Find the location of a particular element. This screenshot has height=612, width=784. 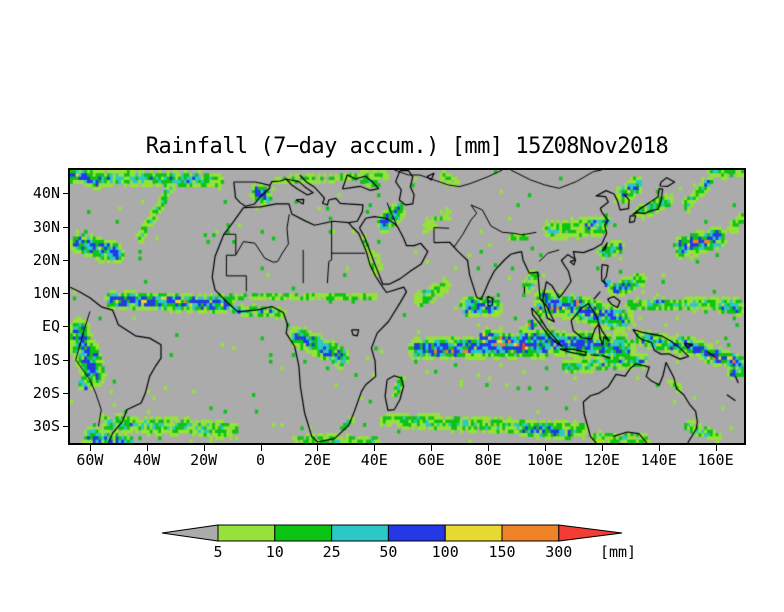

x-tick-label: 0 is located at coordinates (261, 460).